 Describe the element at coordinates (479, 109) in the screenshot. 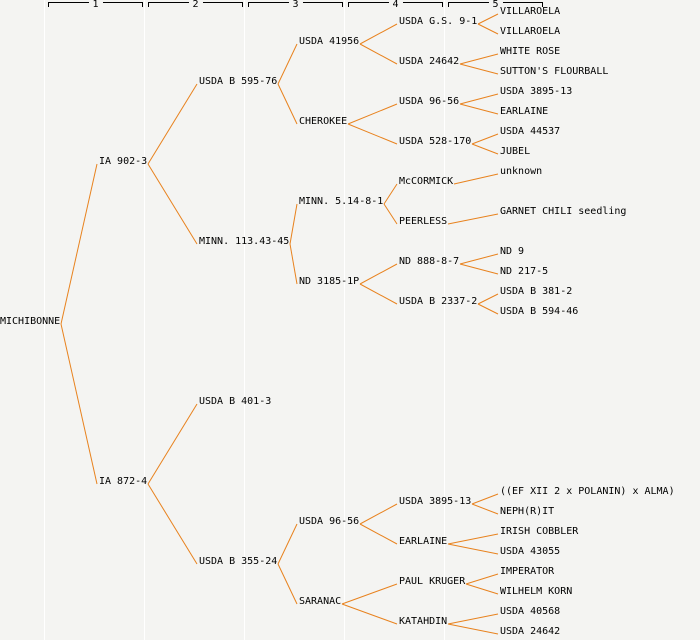

I see `pedigree-edge-usda_96_56_a-earlaine_a` at that location.